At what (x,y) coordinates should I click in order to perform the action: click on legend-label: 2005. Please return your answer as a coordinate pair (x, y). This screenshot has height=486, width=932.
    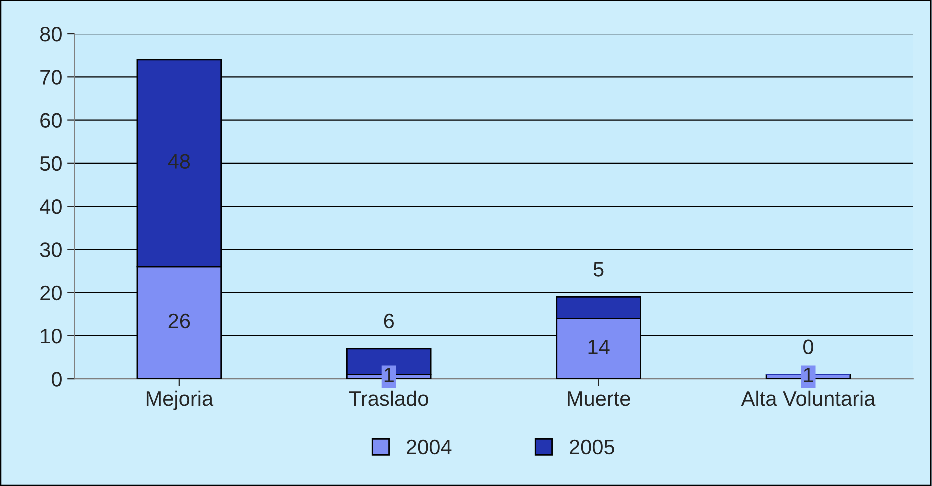
    Looking at the image, I should click on (592, 447).